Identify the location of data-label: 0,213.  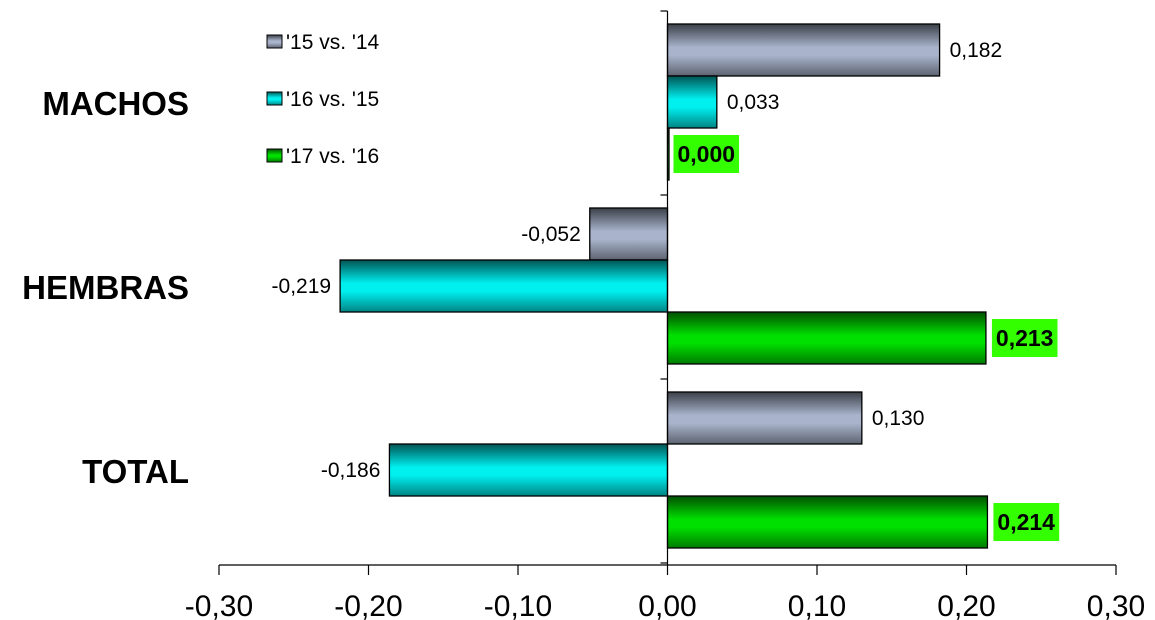
(1025, 338).